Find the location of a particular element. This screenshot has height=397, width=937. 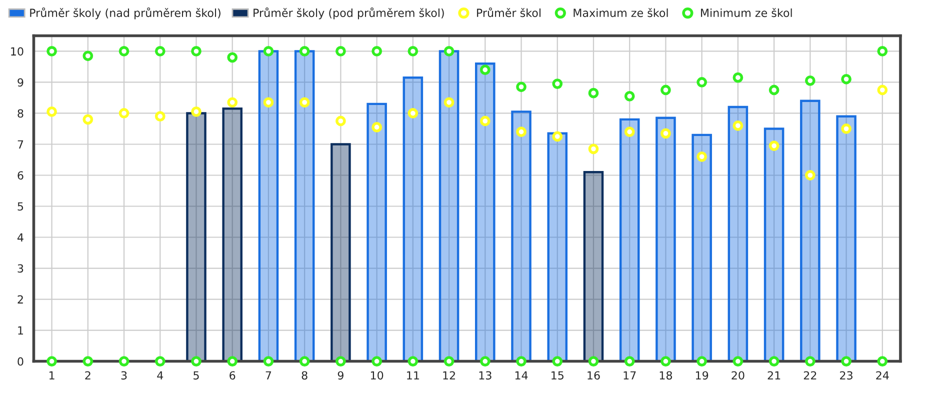

y-tick-label: 5 is located at coordinates (21, 206).